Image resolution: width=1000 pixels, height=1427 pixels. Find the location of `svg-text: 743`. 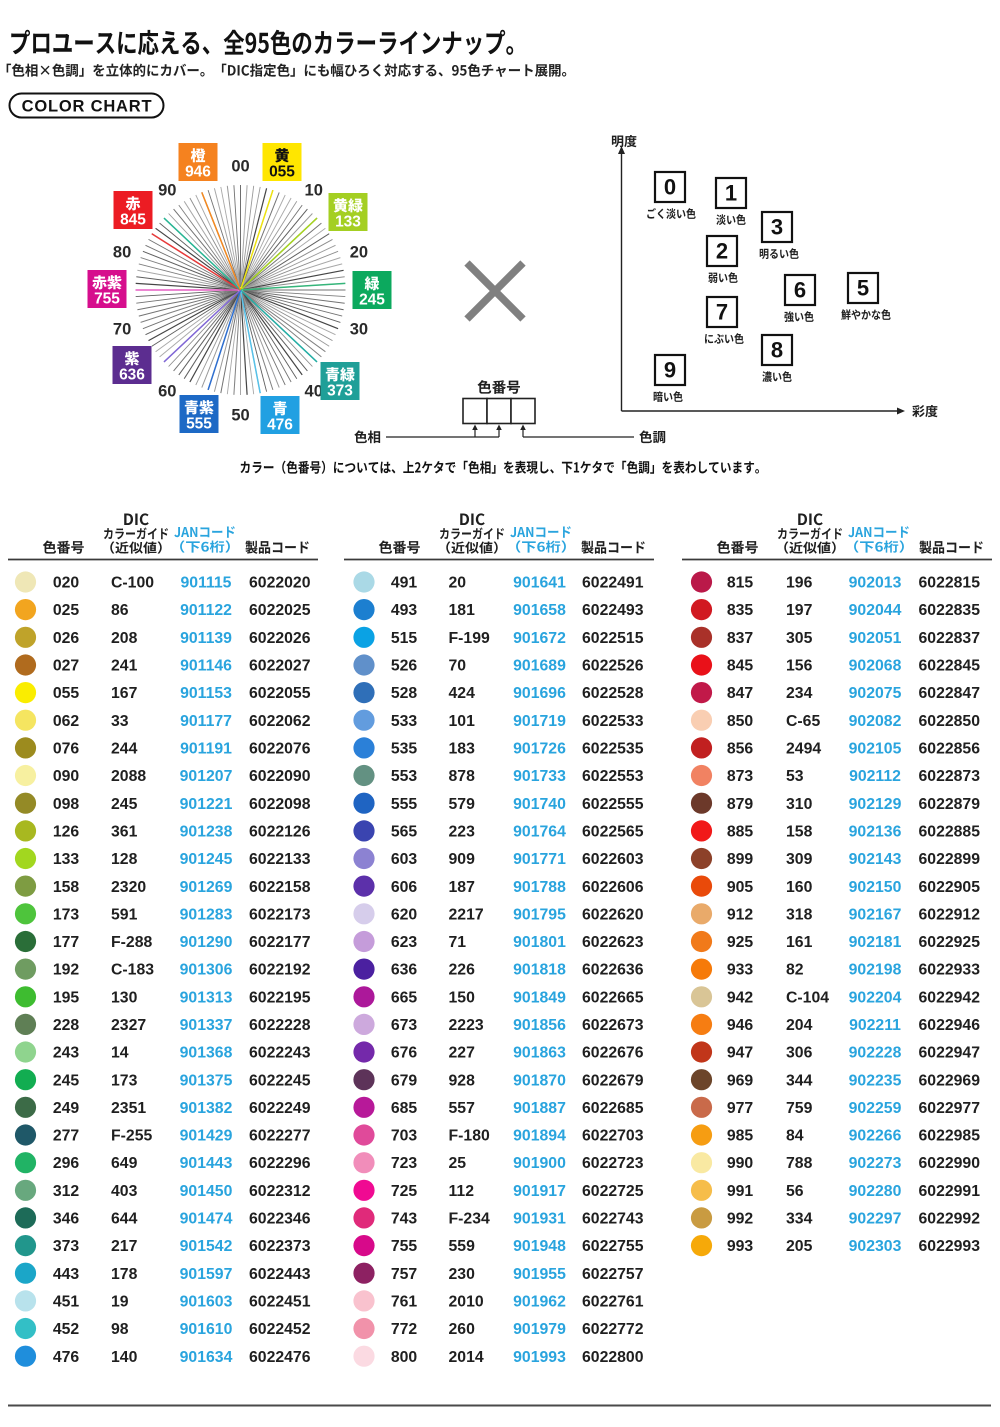

svg-text: 743 is located at coordinates (404, 1219).